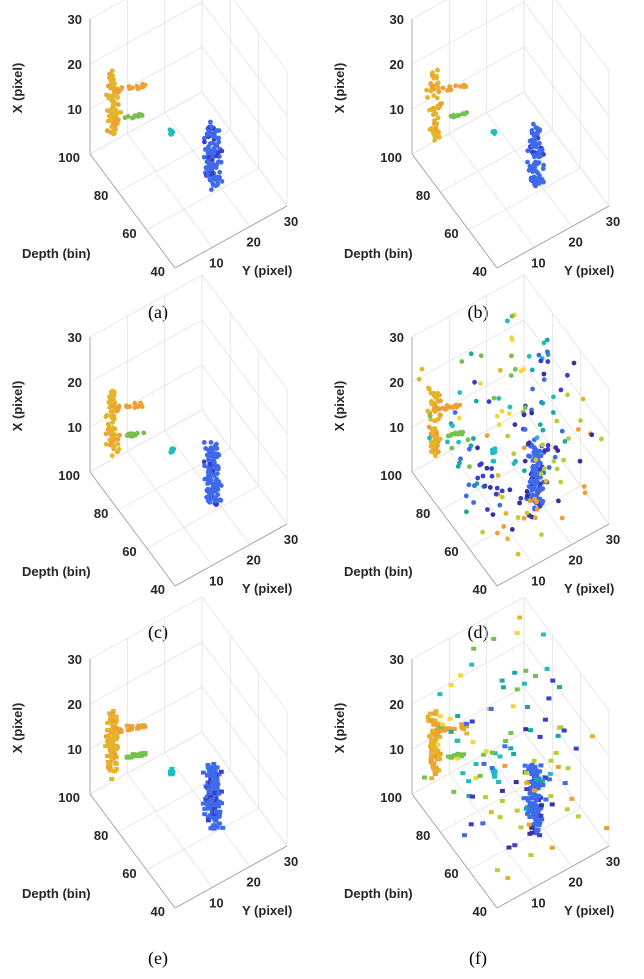 This screenshot has height=979, width=644. I want to click on x-tick-label: 30, so click(397, 659).